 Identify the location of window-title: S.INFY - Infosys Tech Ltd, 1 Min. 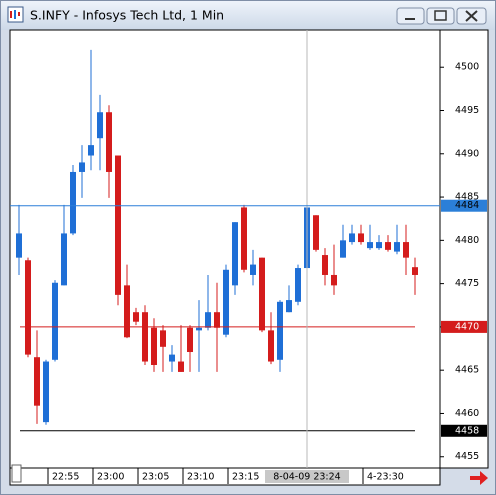
(127, 15).